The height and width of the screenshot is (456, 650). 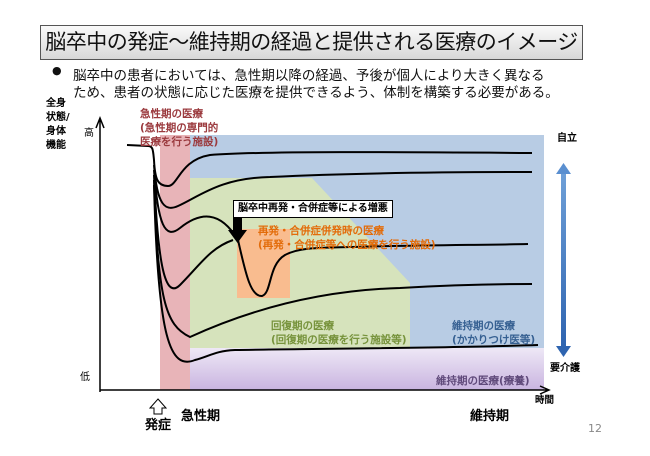 I want to click on maintenance-care-label: 維持期の医療 (かかりつけ医等), so click(x=493, y=333).